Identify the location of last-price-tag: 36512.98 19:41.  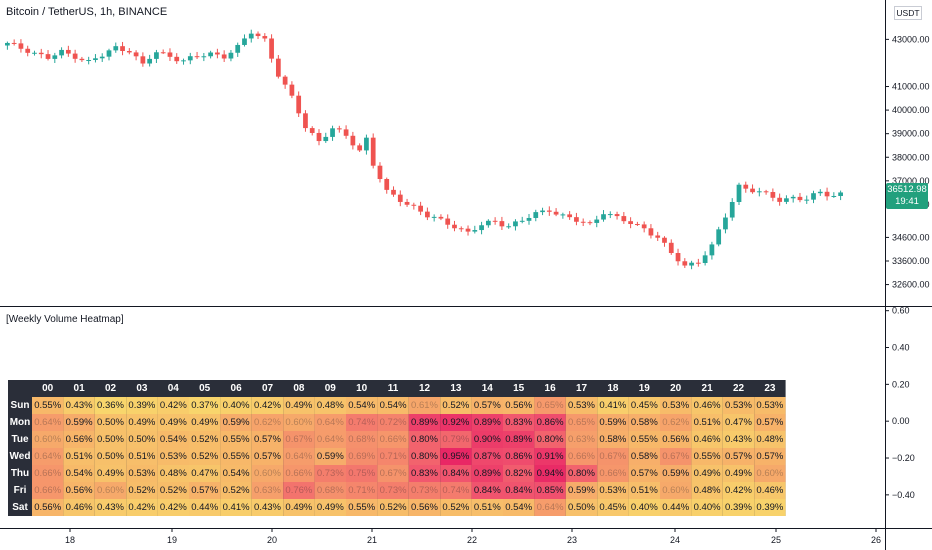
(907, 196).